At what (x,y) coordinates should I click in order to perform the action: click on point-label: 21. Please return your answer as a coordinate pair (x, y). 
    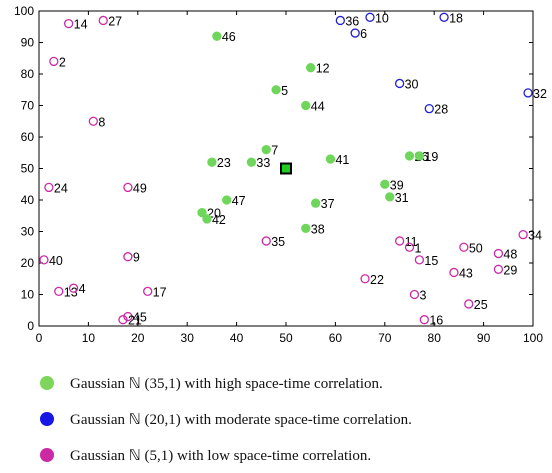
    Looking at the image, I should click on (135, 321).